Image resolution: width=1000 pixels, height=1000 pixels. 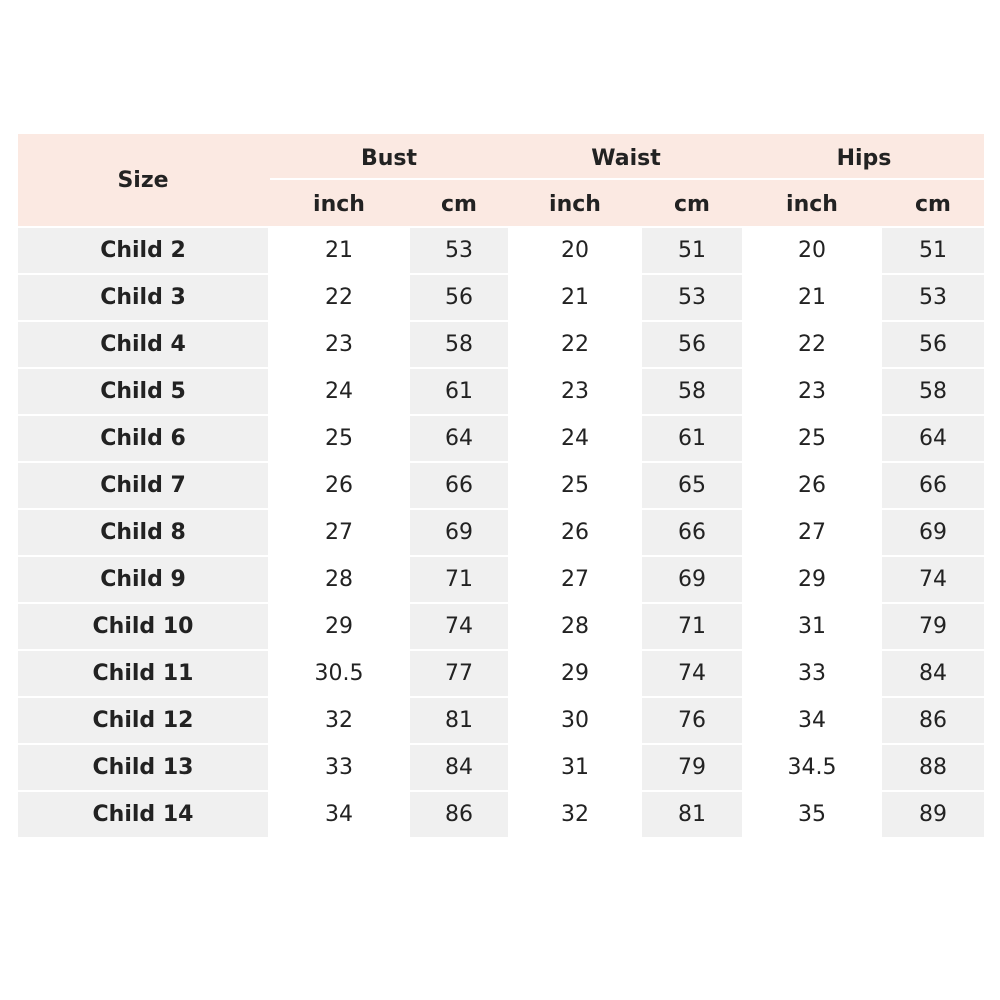 I want to click on header-group: Hips, so click(x=864, y=158).